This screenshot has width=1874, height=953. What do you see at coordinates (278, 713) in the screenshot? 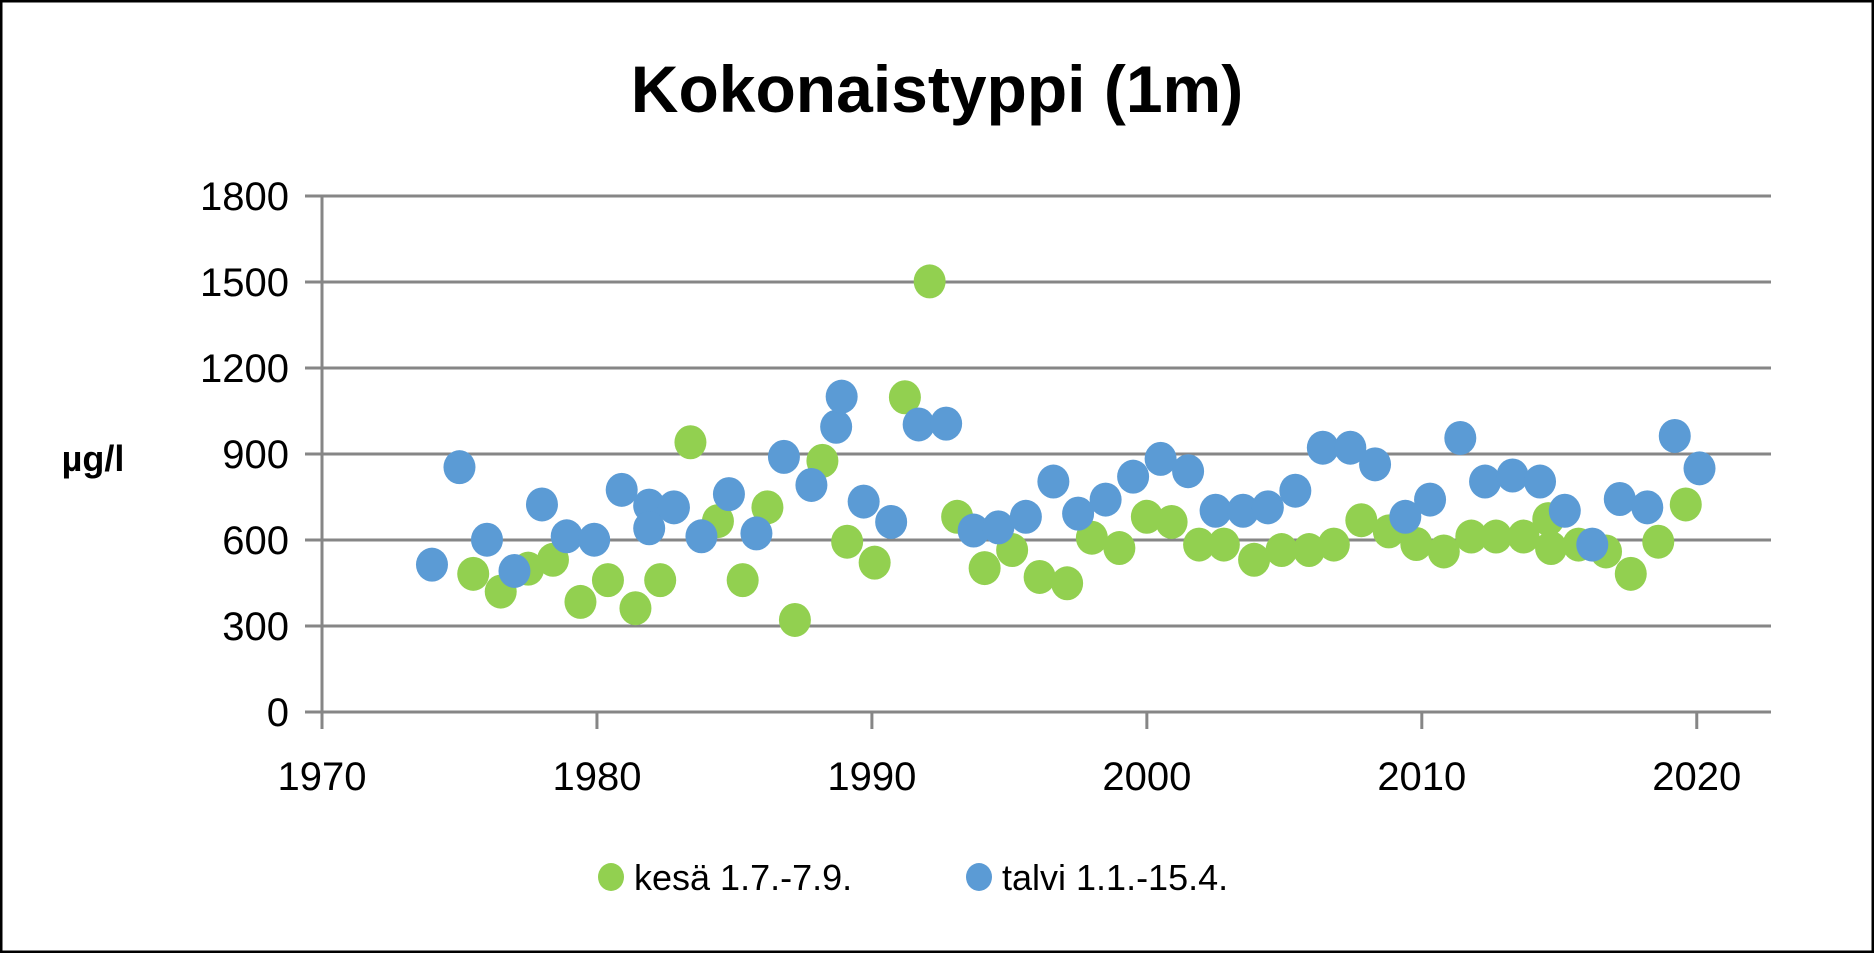
I see `y-tick-label: 0` at bounding box center [278, 713].